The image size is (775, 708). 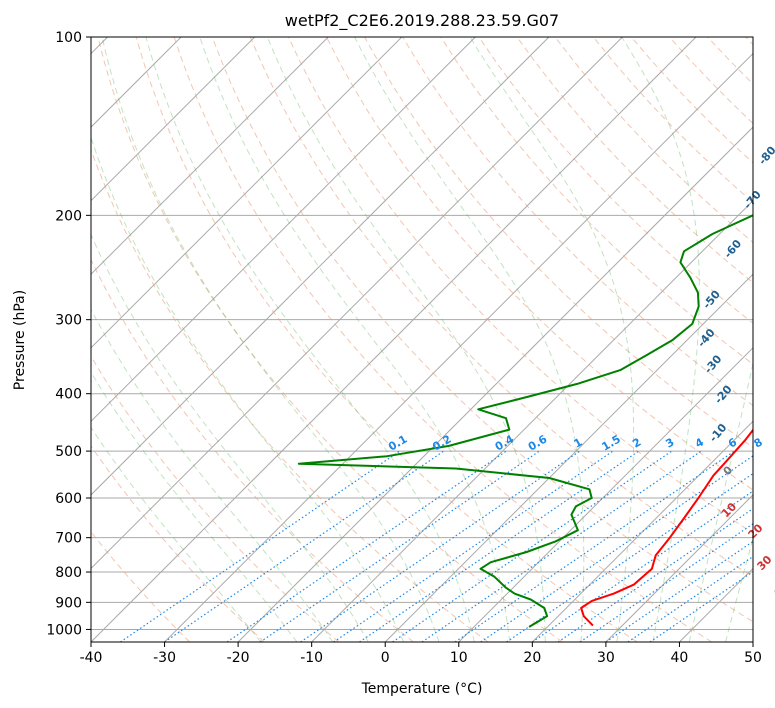 What do you see at coordinates (532, 658) in the screenshot?
I see `x-tick-label: 20` at bounding box center [532, 658].